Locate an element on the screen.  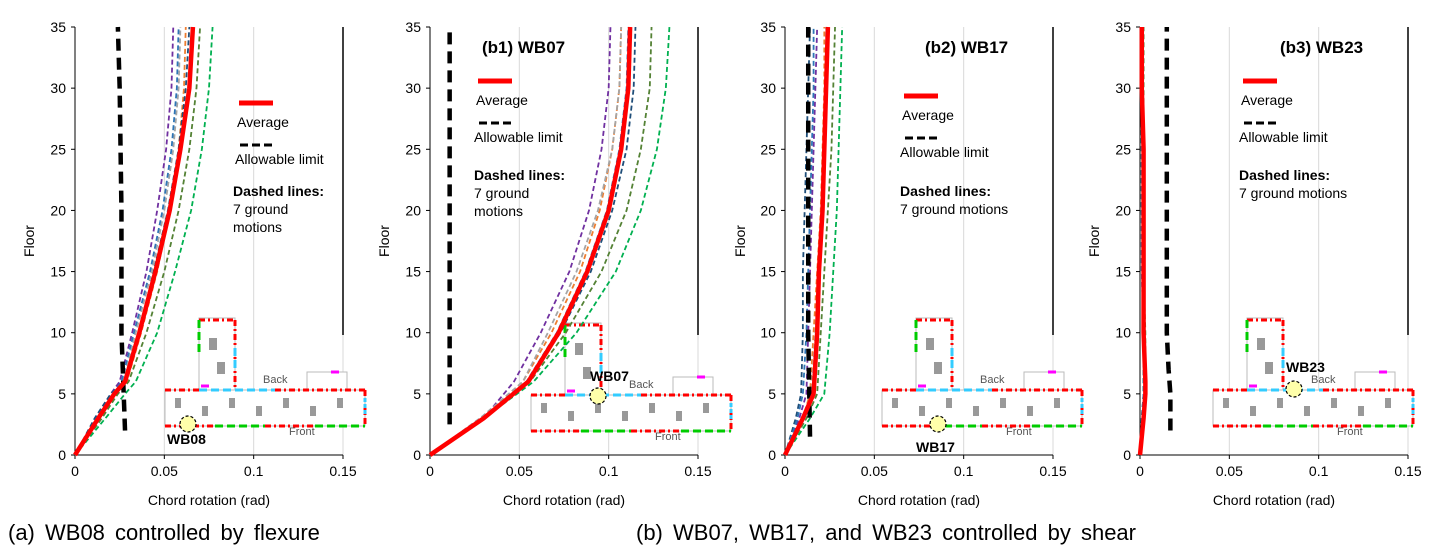
panel-title: (b3) WB23 is located at coordinates (1321, 47).